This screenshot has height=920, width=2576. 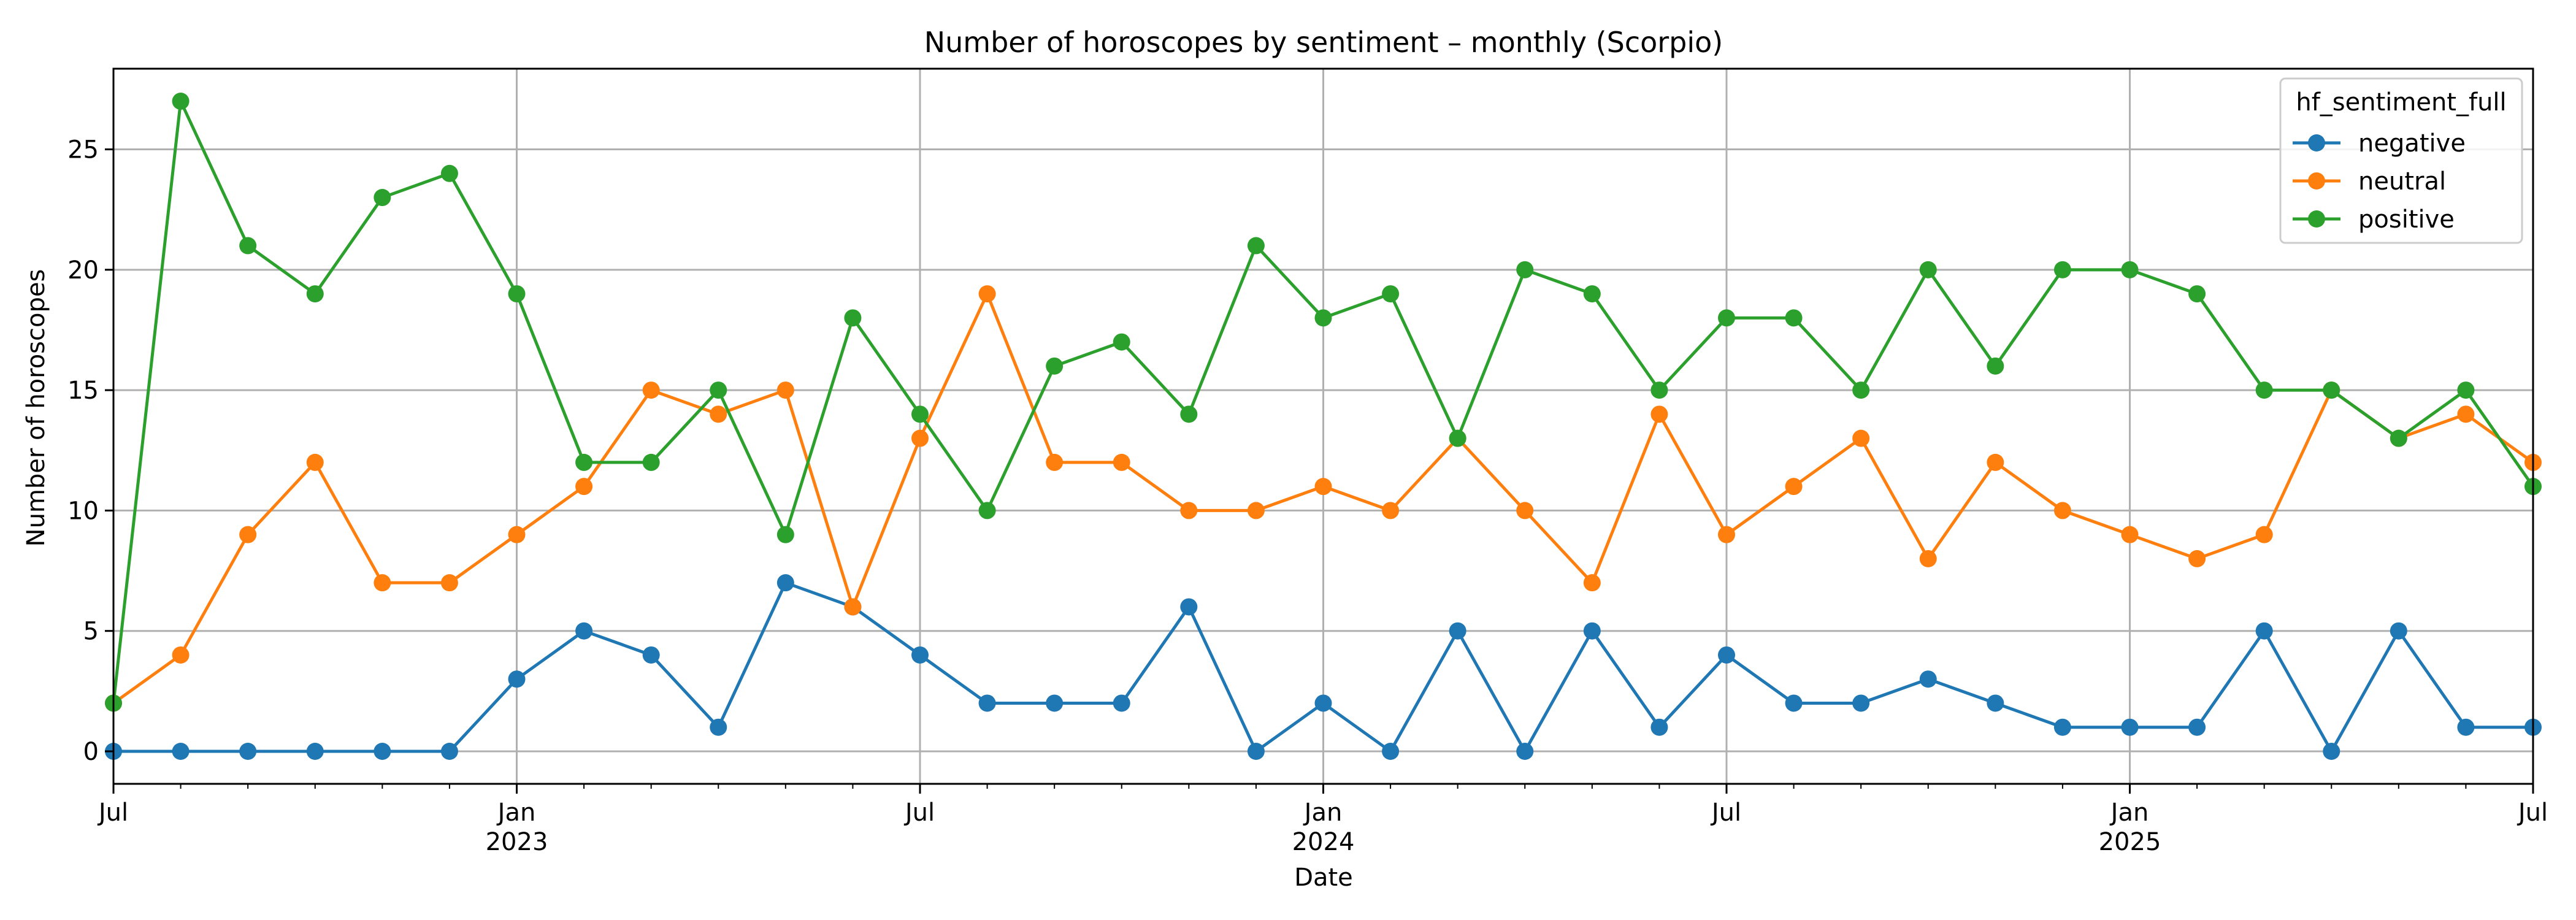 What do you see at coordinates (2316, 142) in the screenshot?
I see `legend-marker-negative` at bounding box center [2316, 142].